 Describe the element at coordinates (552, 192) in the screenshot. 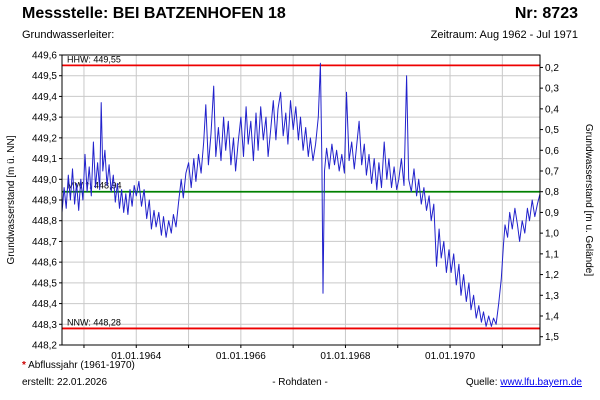

I see `y-axis-tick-label-right: 0,8` at that location.